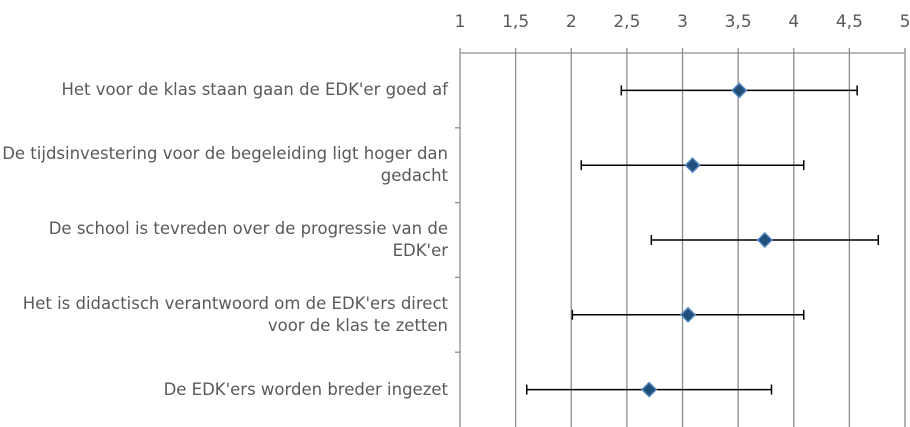 Image resolution: width=910 pixels, height=427 pixels. I want to click on x-tick-label: 2,5, so click(626, 22).